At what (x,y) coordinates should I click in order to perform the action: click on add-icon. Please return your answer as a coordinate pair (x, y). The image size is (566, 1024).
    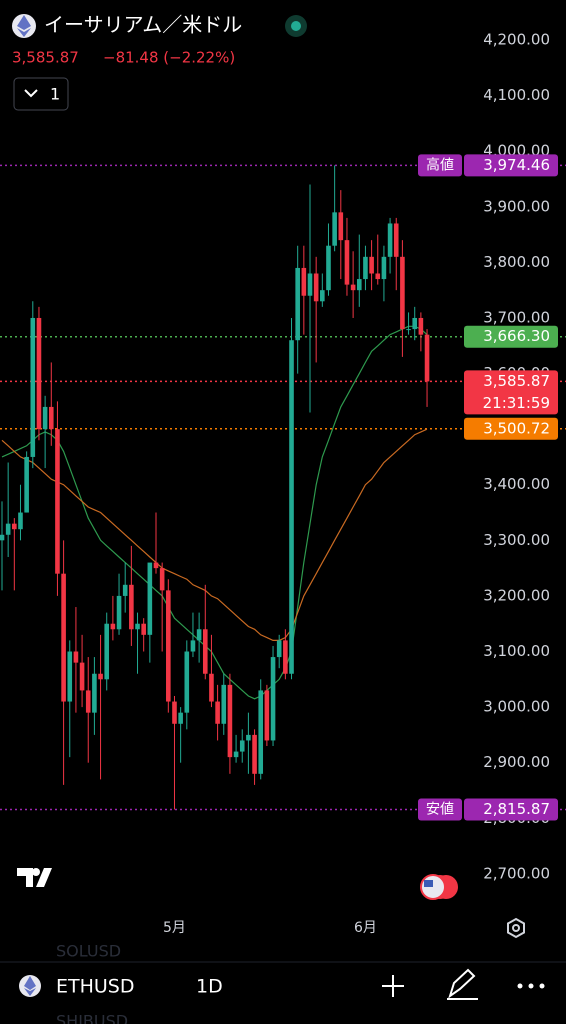
    Looking at the image, I should click on (393, 986).